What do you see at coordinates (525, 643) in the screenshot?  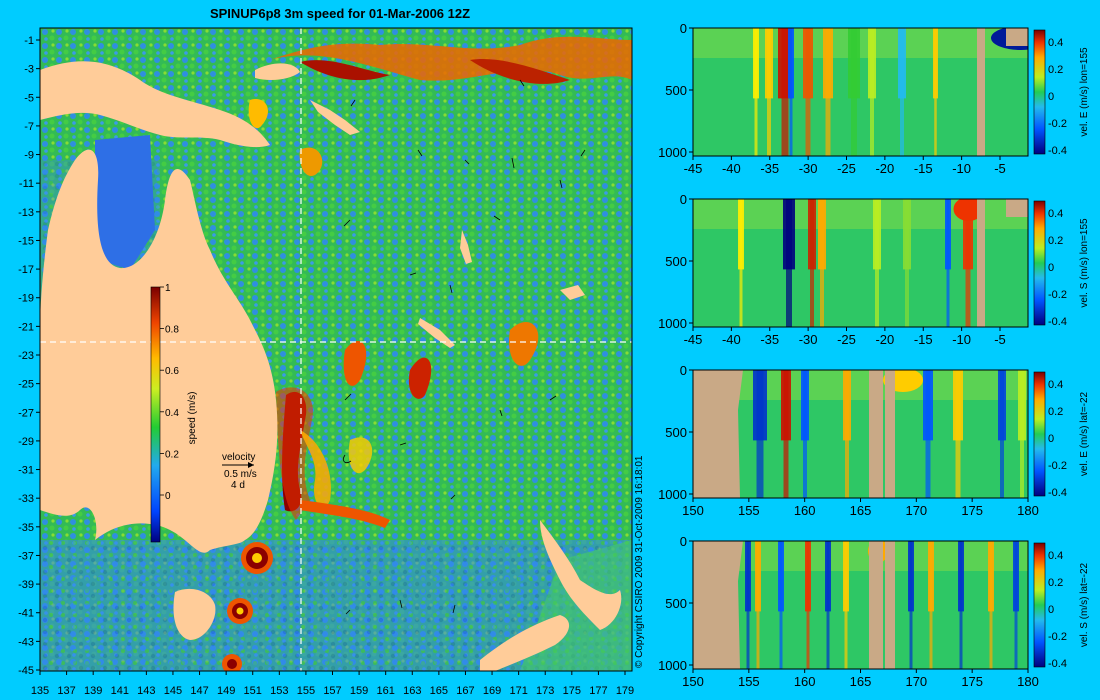 I see `new-zealand-south-land` at bounding box center [525, 643].